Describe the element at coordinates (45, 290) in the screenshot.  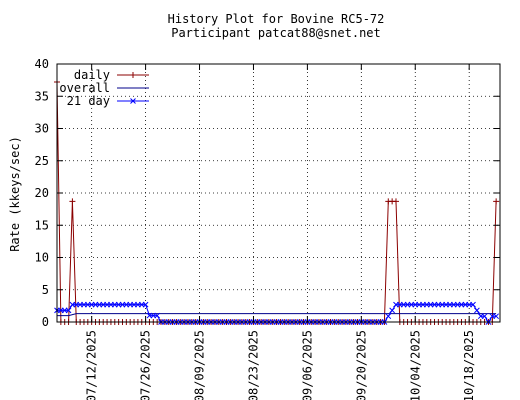
I see `y-tick-label: 5` at that location.